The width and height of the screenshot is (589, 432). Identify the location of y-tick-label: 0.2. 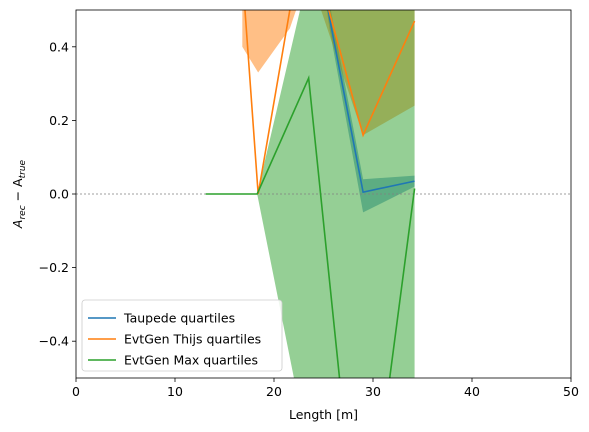
(59, 120).